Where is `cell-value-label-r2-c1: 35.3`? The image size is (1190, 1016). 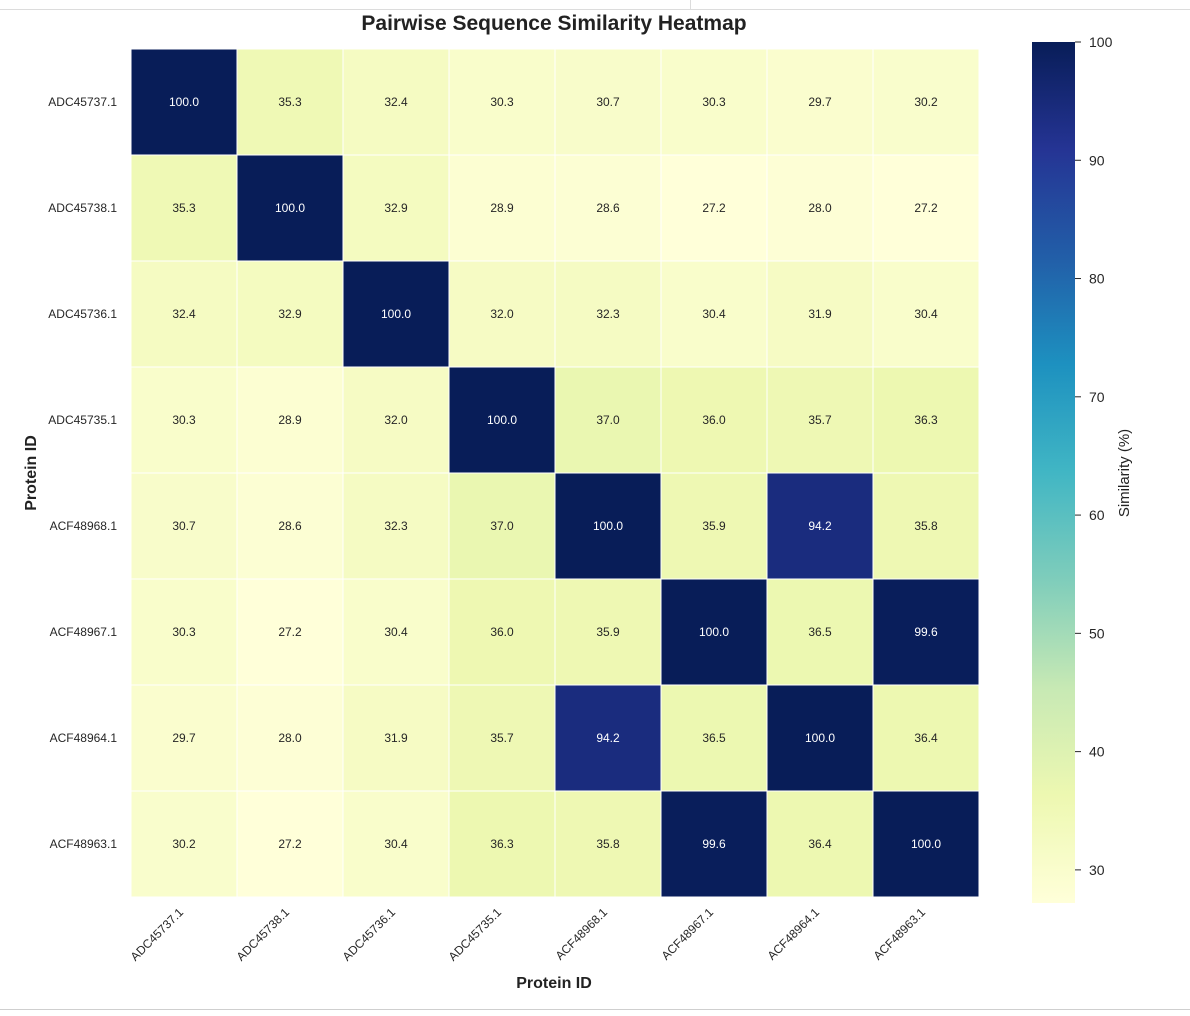 cell-value-label-r2-c1: 35.3 is located at coordinates (184, 208).